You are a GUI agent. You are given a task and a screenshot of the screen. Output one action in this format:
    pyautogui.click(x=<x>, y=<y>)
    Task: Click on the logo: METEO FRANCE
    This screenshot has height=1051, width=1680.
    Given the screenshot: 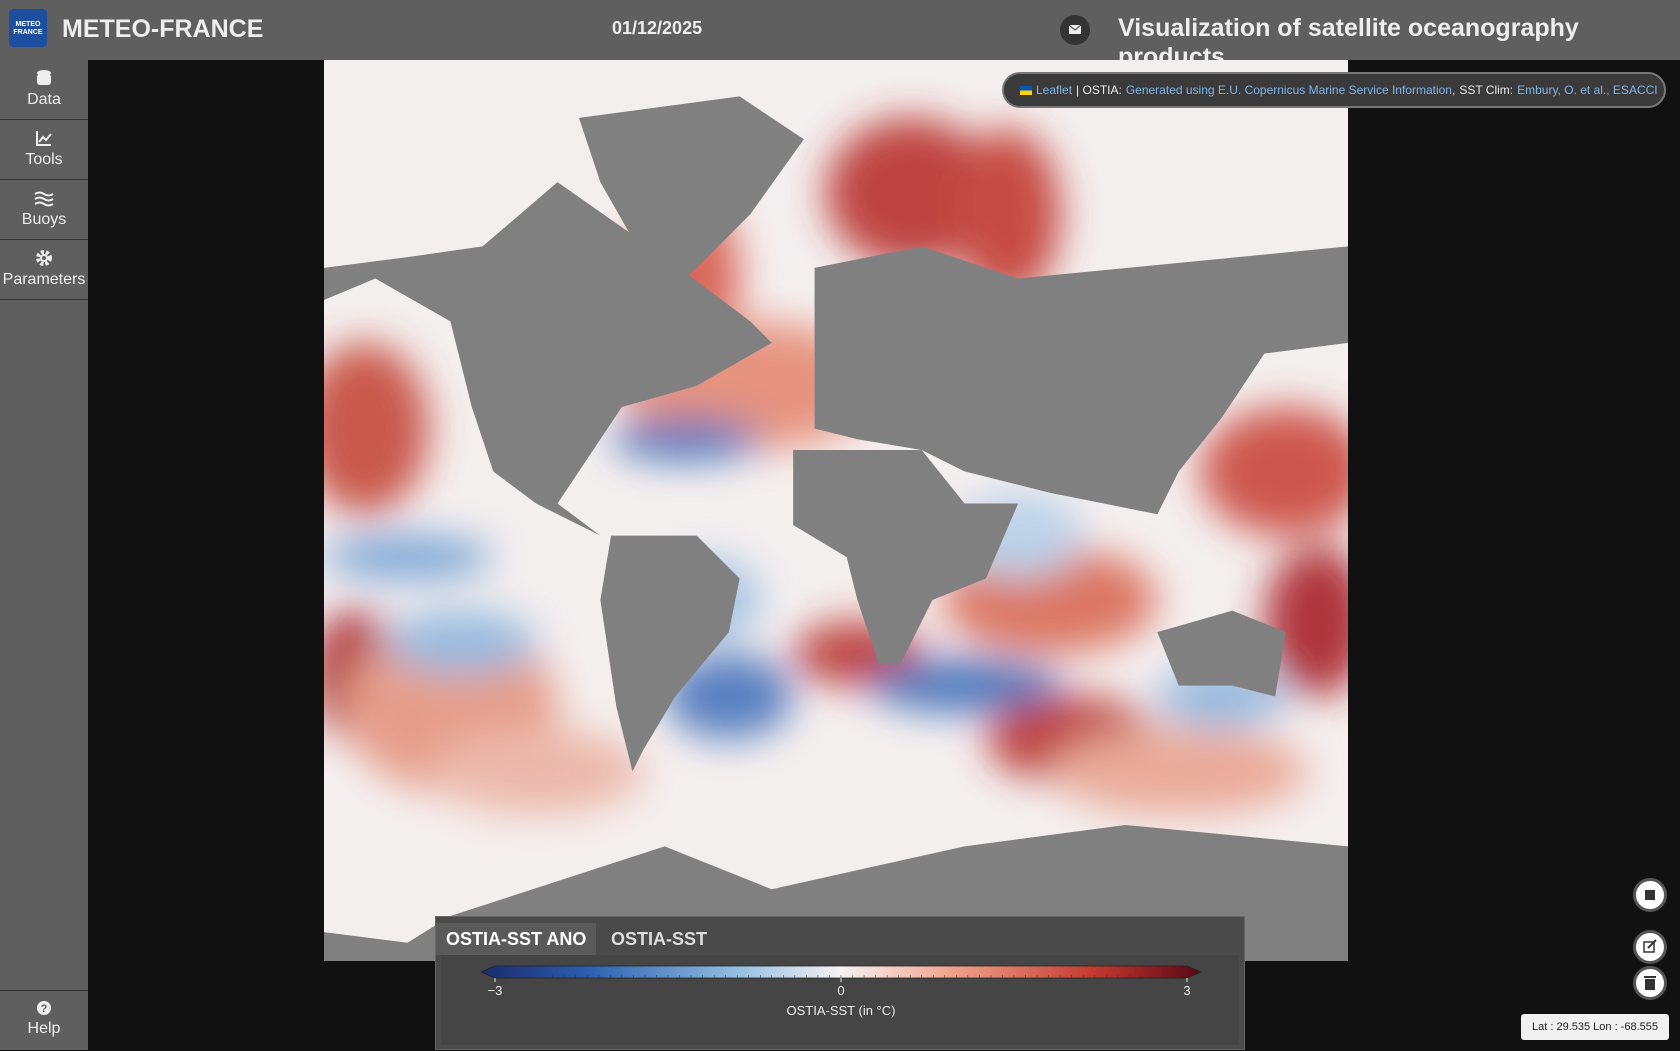 What is the action you would take?
    pyautogui.click(x=28, y=28)
    